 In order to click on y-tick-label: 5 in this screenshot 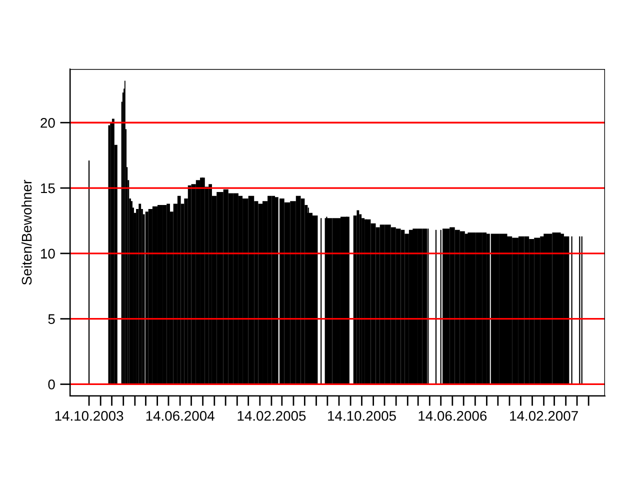, I will do `click(51, 319)`.